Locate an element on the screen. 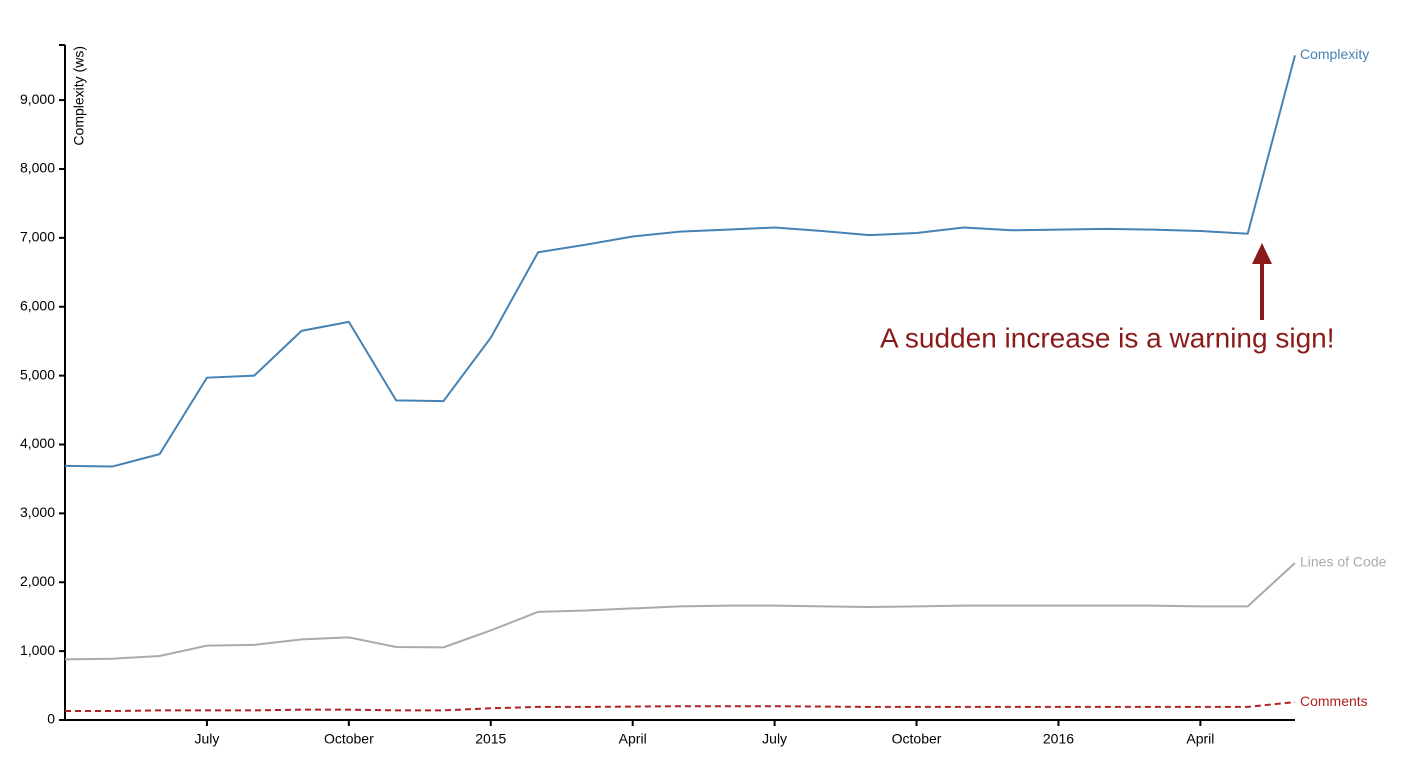  y-tick-label: 0 is located at coordinates (51, 719).